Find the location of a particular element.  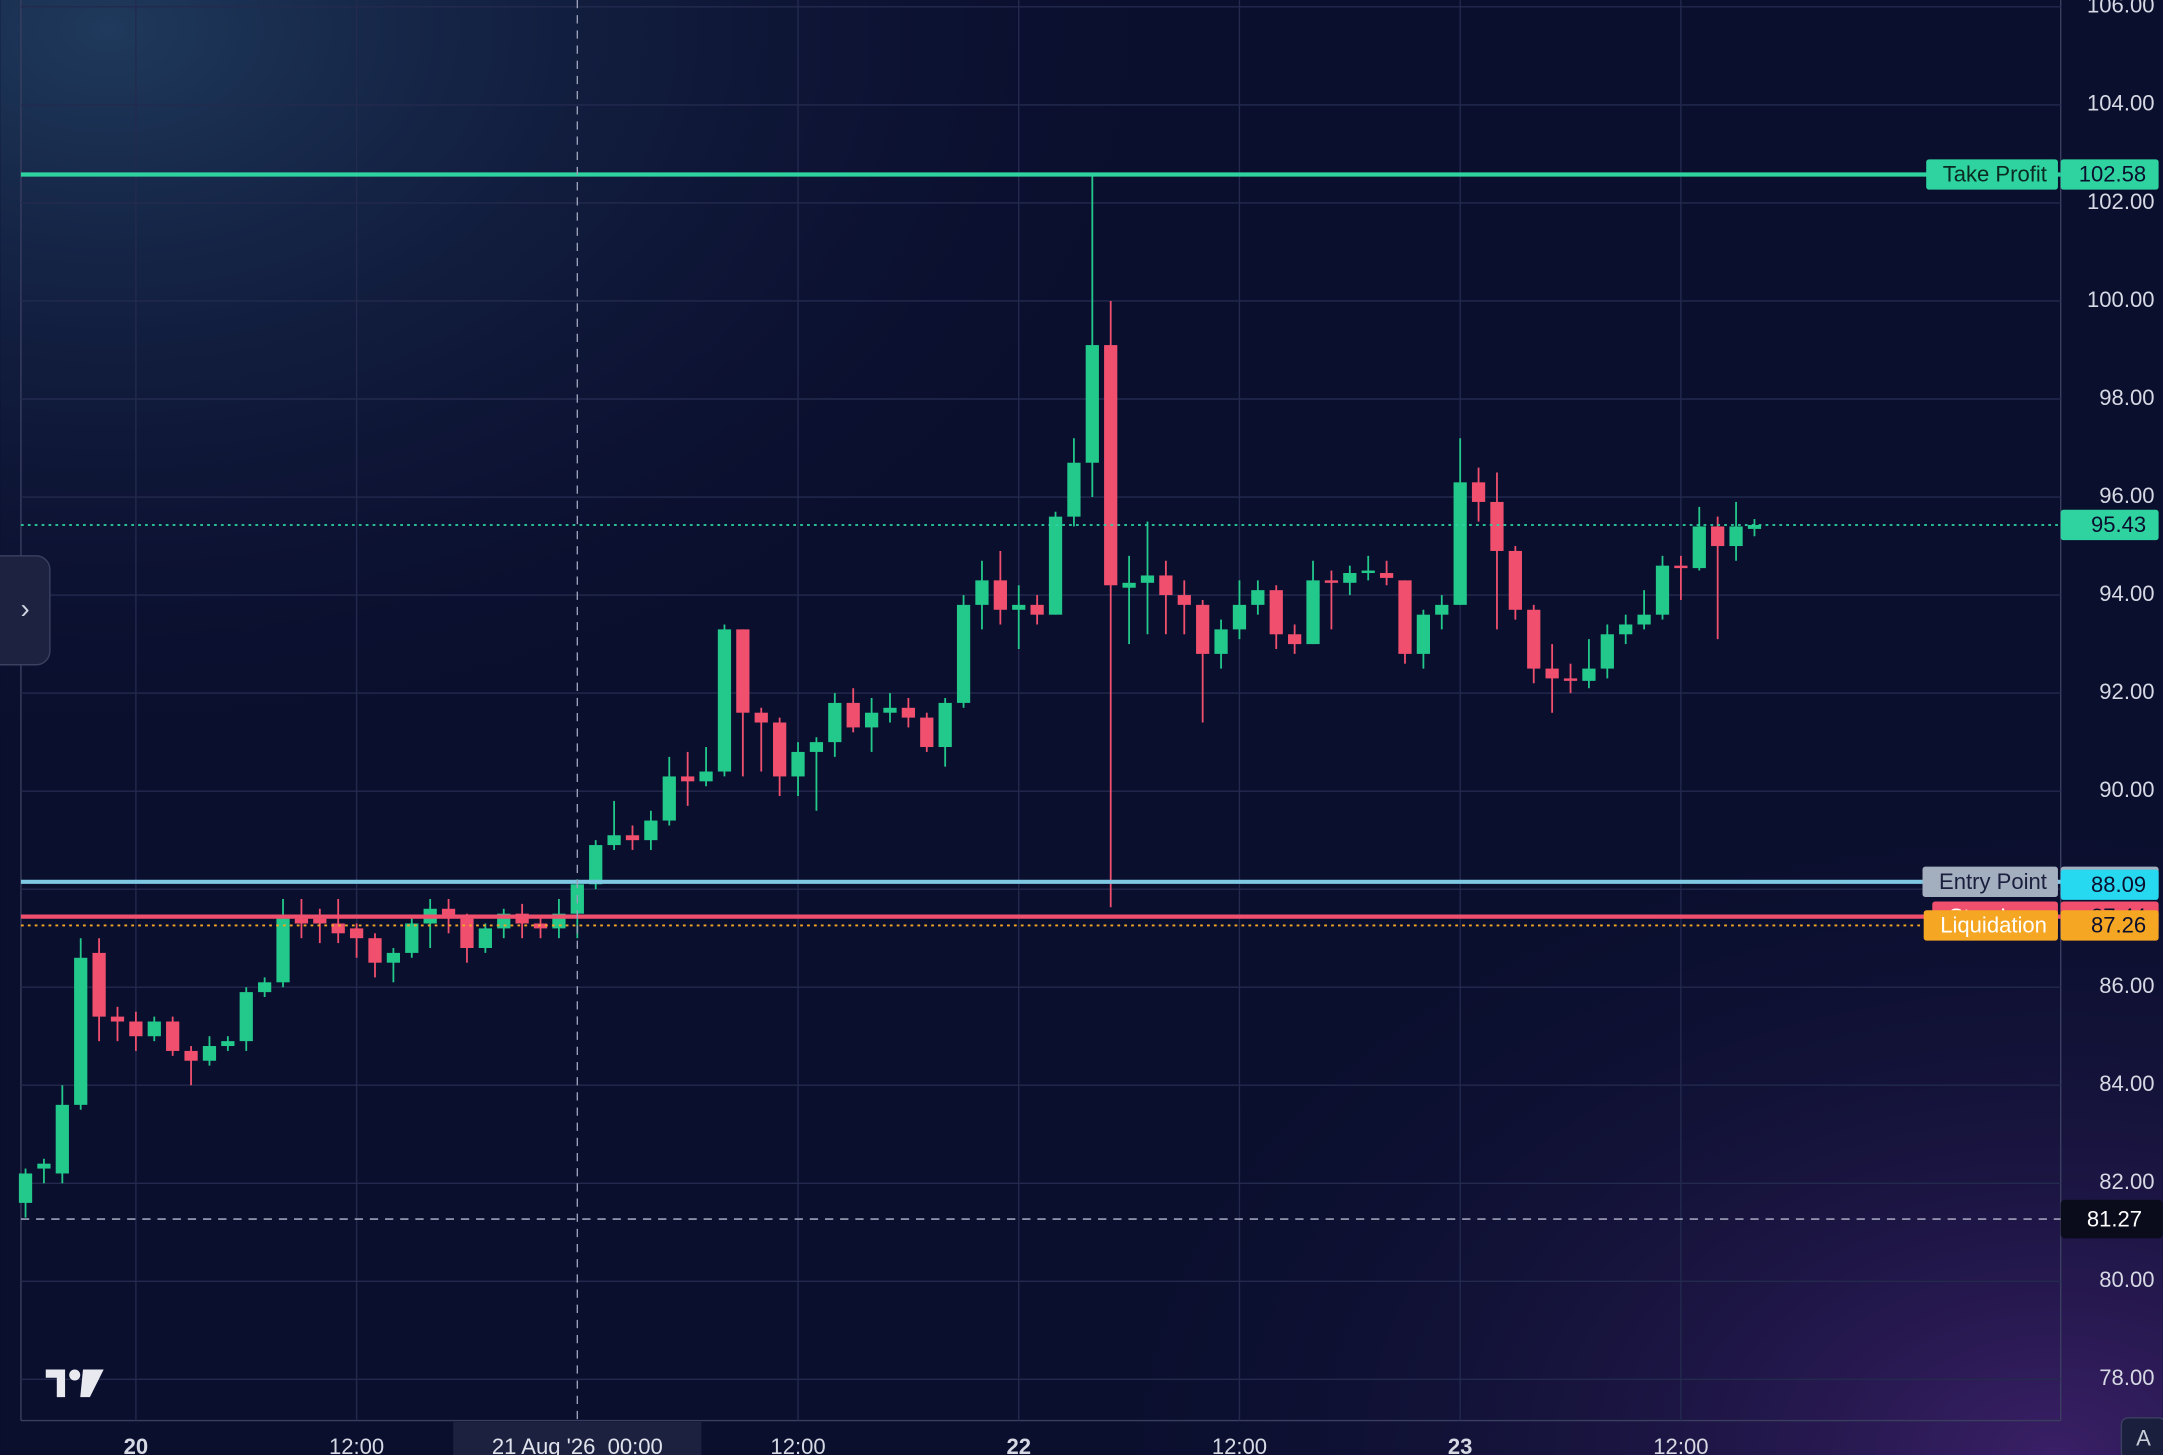

y-tick-label: 98.00 is located at coordinates (2126, 397).